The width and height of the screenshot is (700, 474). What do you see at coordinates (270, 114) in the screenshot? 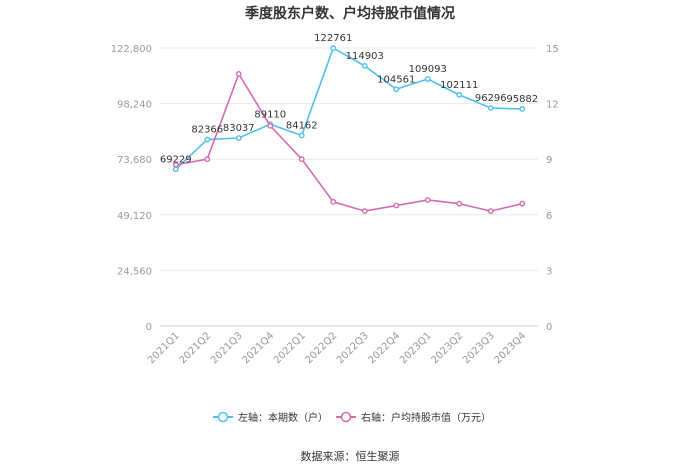
I see `data-label: 89110` at bounding box center [270, 114].